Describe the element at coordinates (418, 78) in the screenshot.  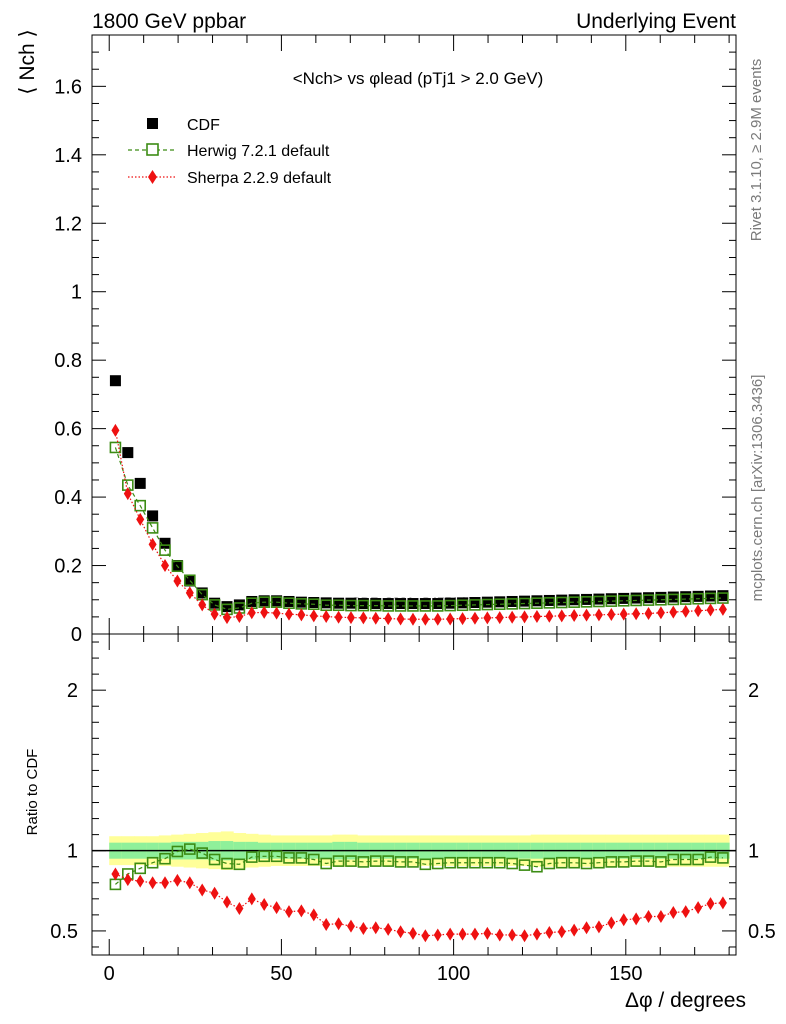
I see `main-chart-title: <Nch> vs φlead (pTj1 > 2.0 GeV)` at that location.